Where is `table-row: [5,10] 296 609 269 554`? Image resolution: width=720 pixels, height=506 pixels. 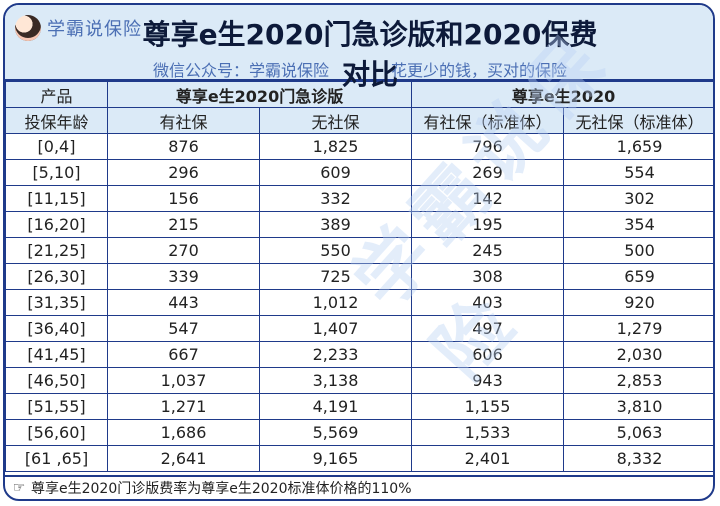 table-row: [5,10] 296 609 269 554 is located at coordinates (359, 172).